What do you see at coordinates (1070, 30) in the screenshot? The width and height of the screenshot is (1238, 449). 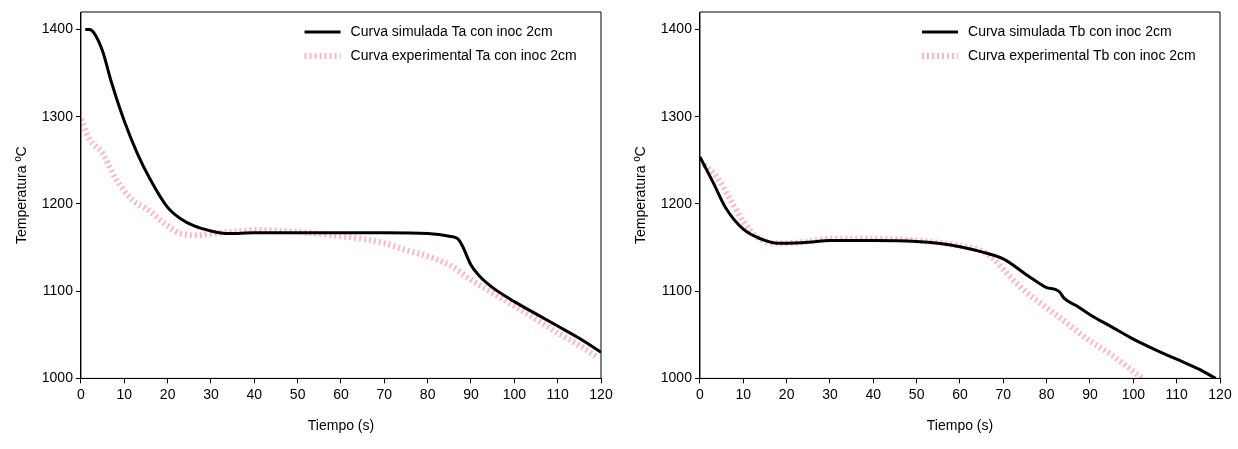 I see `legend-label: Curva simulada Tb con inoc 2cm` at bounding box center [1070, 30].